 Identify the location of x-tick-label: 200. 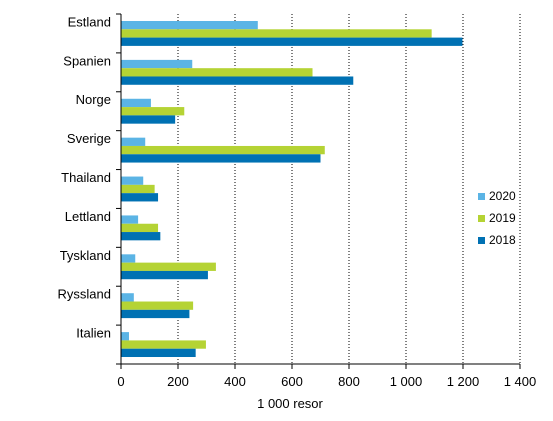
(178, 381).